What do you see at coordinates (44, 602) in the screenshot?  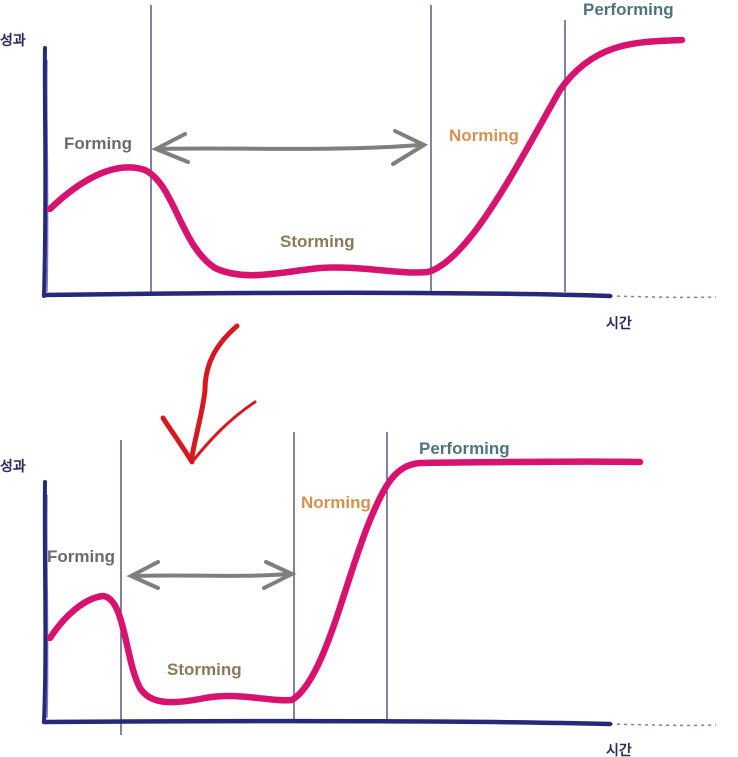 I see `bottom-y-axis` at bounding box center [44, 602].